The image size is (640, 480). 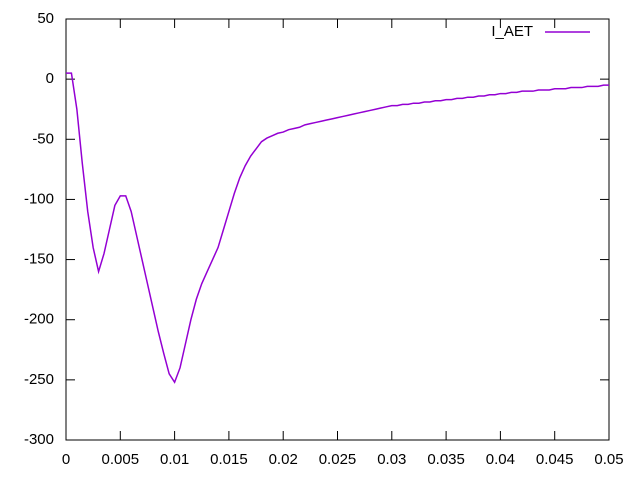 I want to click on x-tick-label: 0.01, so click(x=174, y=459).